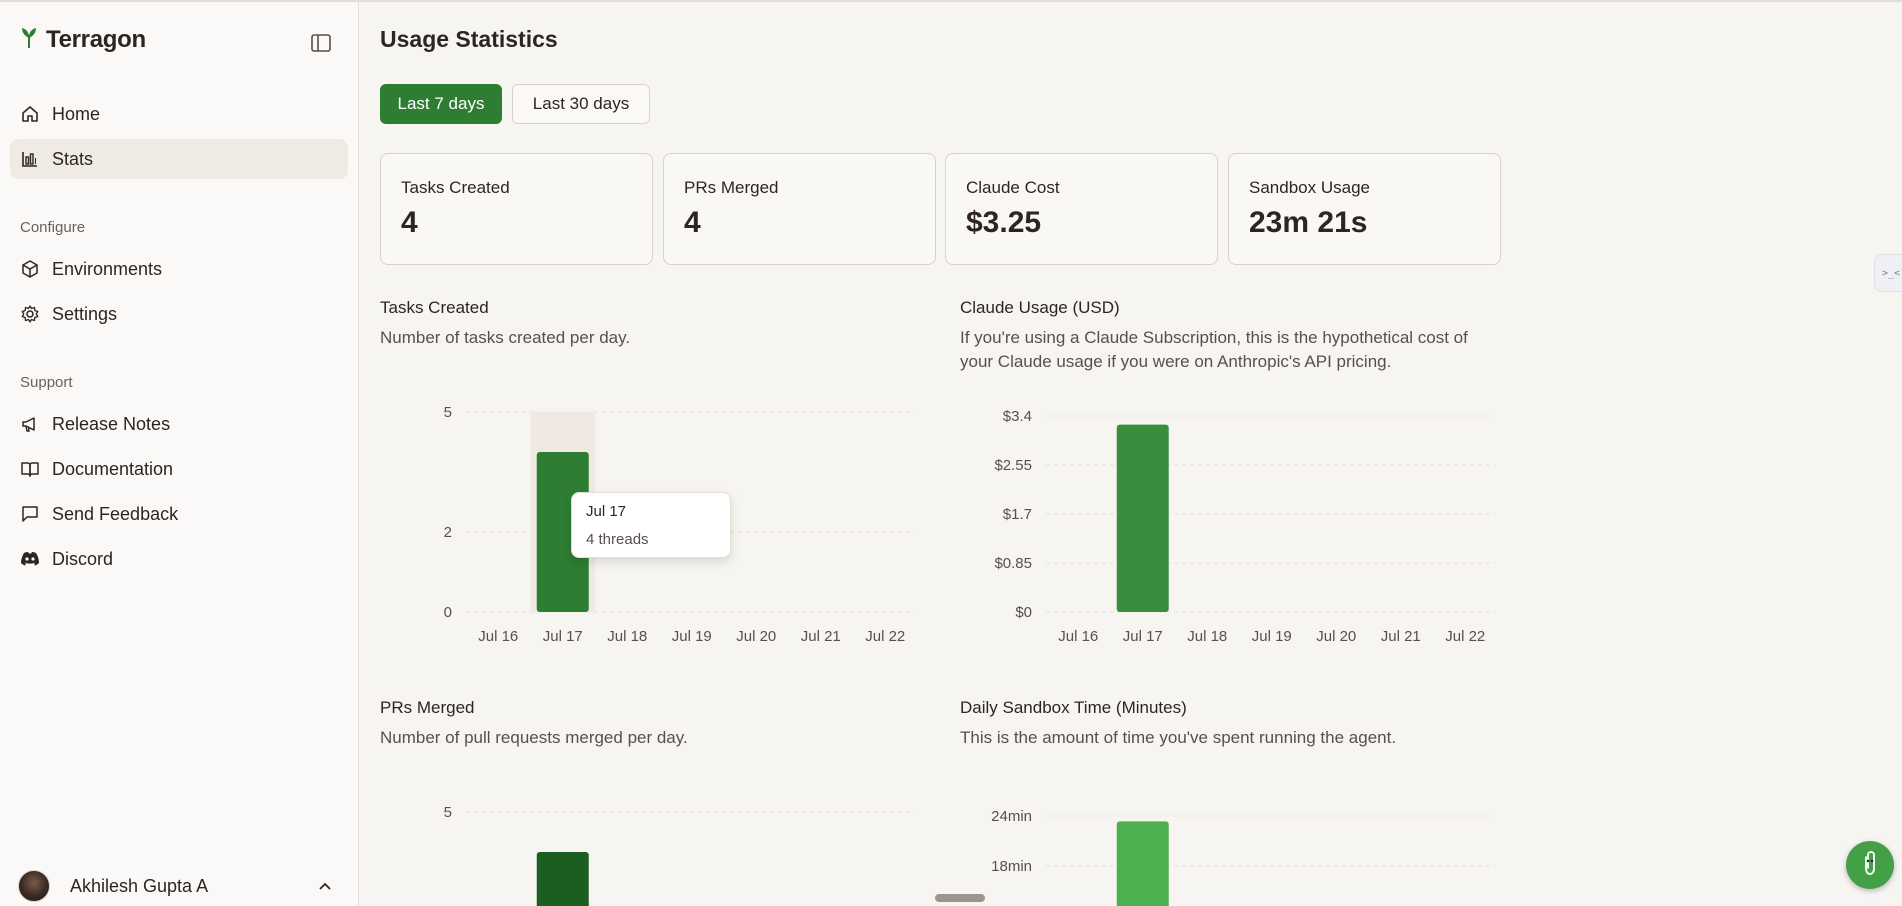  Describe the element at coordinates (30, 424) in the screenshot. I see `megaphone-icon` at that location.